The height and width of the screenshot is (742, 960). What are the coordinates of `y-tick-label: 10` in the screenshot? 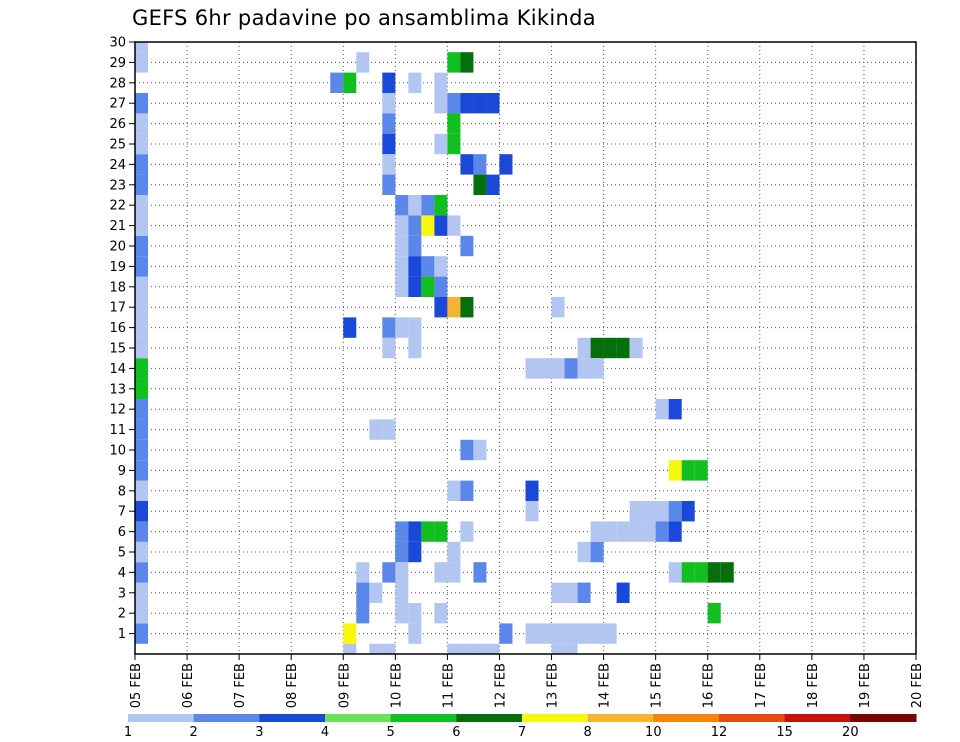 It's located at (117, 451).